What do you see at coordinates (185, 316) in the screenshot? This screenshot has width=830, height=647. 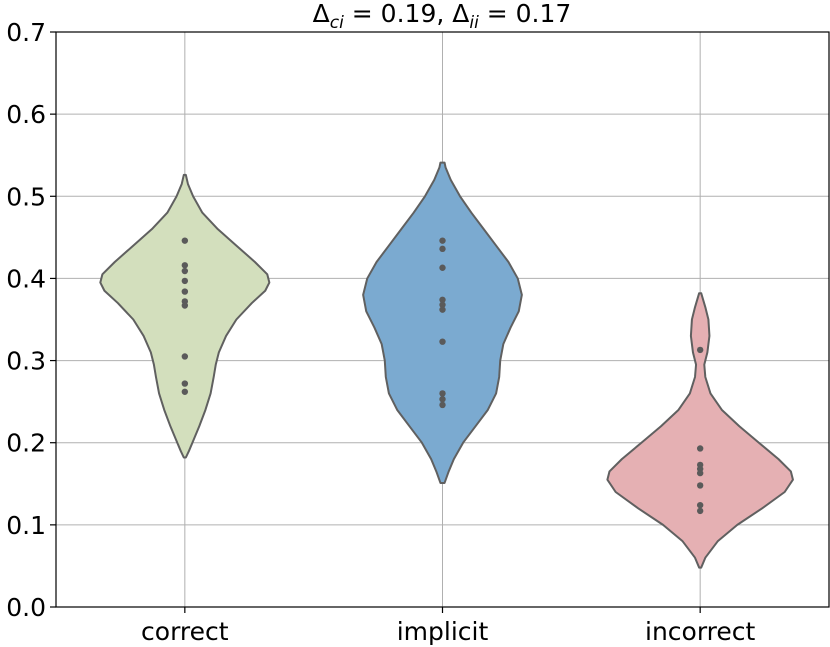 I see `violin-correct` at bounding box center [185, 316].